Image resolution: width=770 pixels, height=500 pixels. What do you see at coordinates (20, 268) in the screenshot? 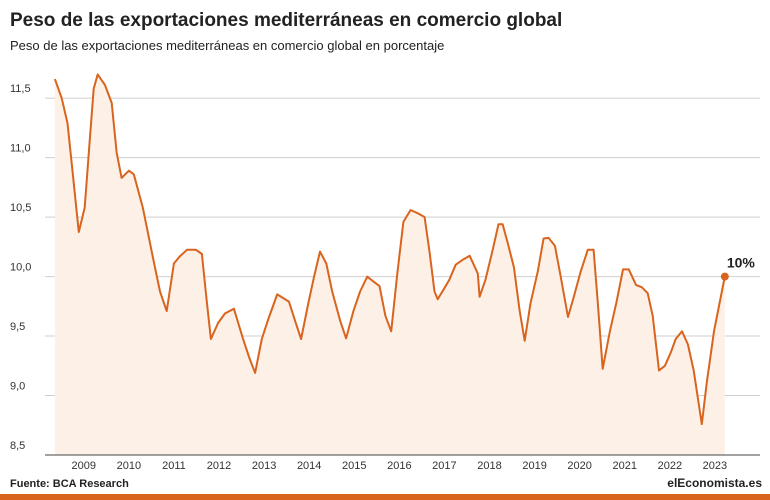
I see `y-tick-label: 10,0` at bounding box center [20, 268].